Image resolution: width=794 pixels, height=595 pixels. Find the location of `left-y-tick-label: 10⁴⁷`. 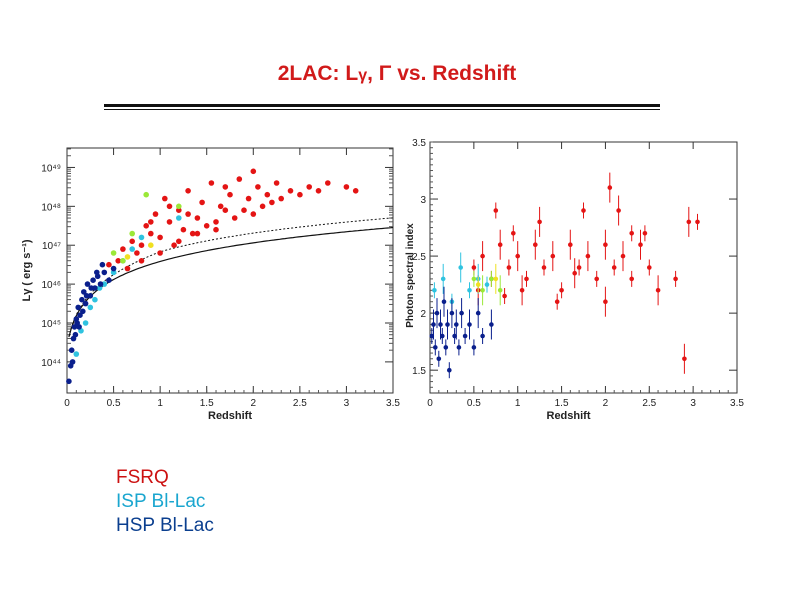

left-y-tick-label: 10⁴⁷ is located at coordinates (51, 246).